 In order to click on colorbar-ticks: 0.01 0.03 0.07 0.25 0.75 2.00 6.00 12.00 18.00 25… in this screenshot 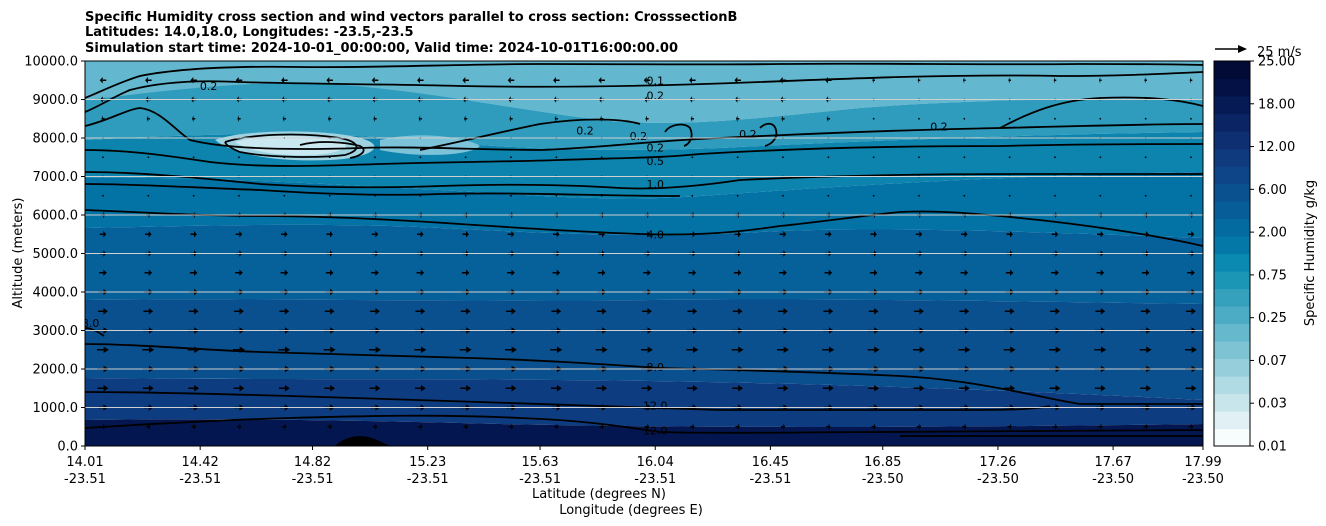, I will do `click(1272, 255)`.